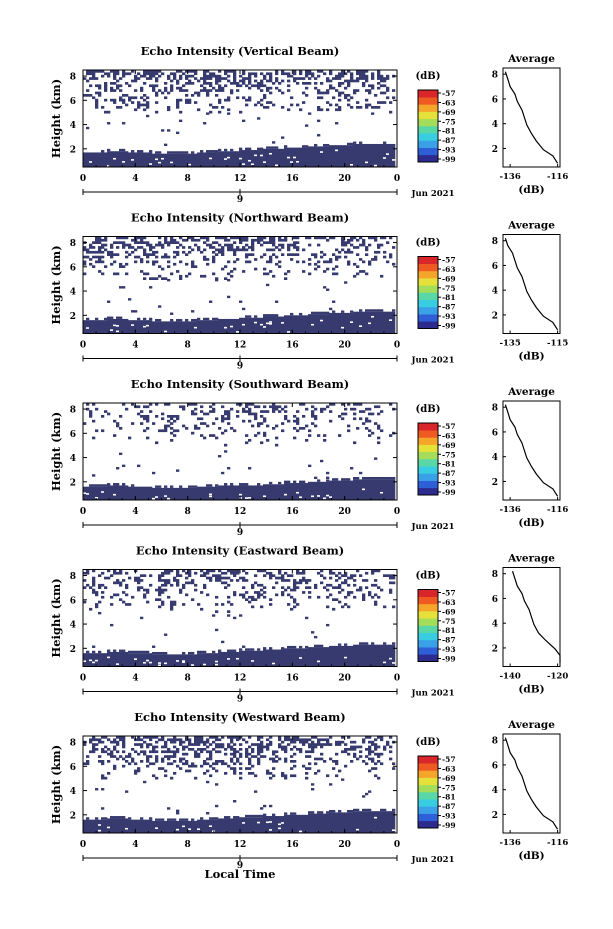 This screenshot has height=929, width=613. What do you see at coordinates (169, 808) in the screenshot?
I see `heatmap-cell-mid` at bounding box center [169, 808].